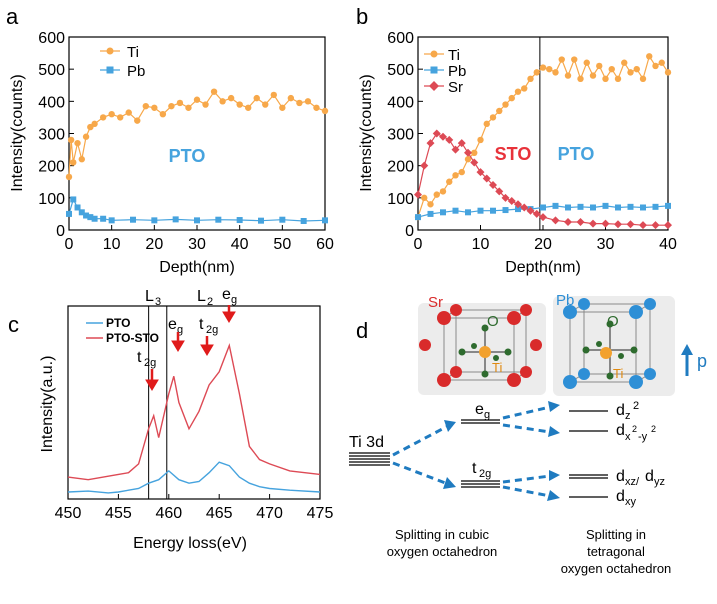 Image resolution: width=717 pixels, height=604 pixels. What do you see at coordinates (110, 70) in the screenshot?
I see `legend-pb-marker` at bounding box center [110, 70].